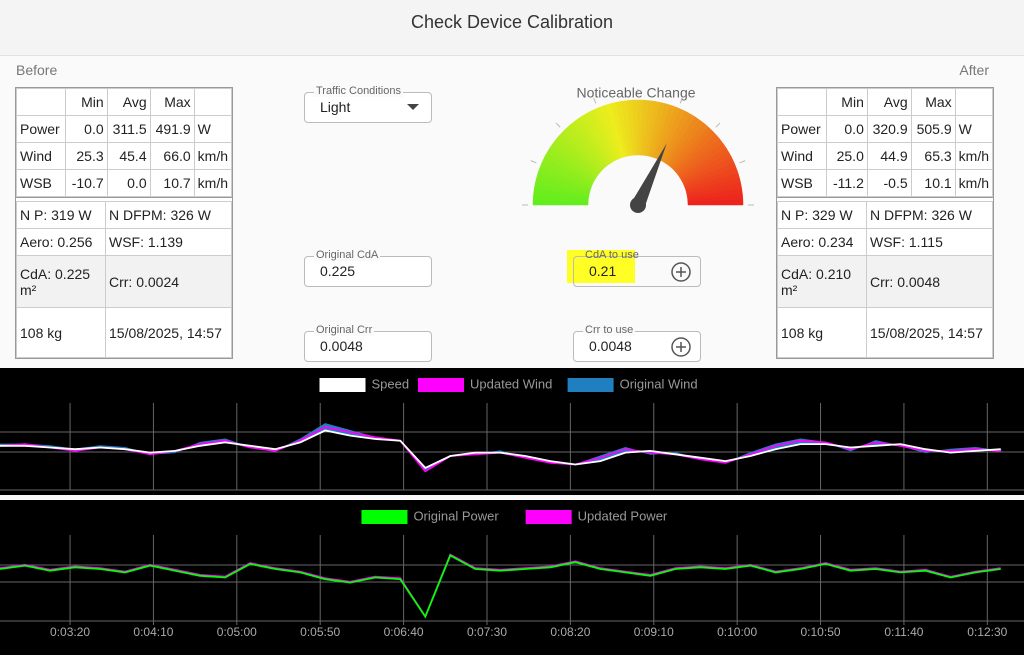  I want to click on gauge-needle, so click(649, 175).